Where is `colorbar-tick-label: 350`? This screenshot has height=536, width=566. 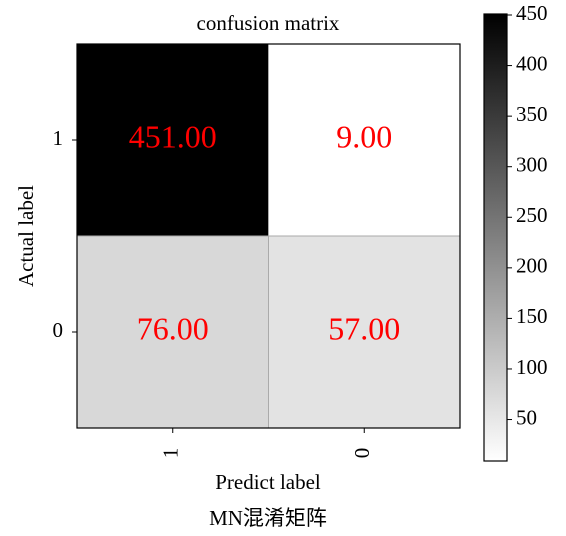 colorbar-tick-label: 350 is located at coordinates (532, 114).